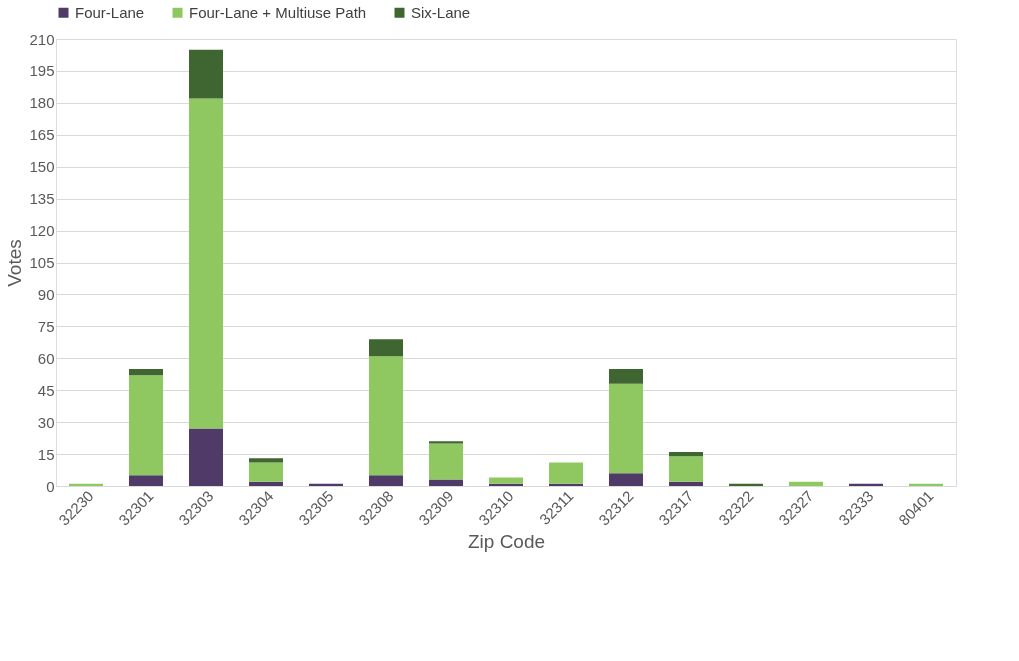 The image size is (1019, 661). Describe the element at coordinates (42, 71) in the screenshot. I see `y-tick-label: 195` at that location.